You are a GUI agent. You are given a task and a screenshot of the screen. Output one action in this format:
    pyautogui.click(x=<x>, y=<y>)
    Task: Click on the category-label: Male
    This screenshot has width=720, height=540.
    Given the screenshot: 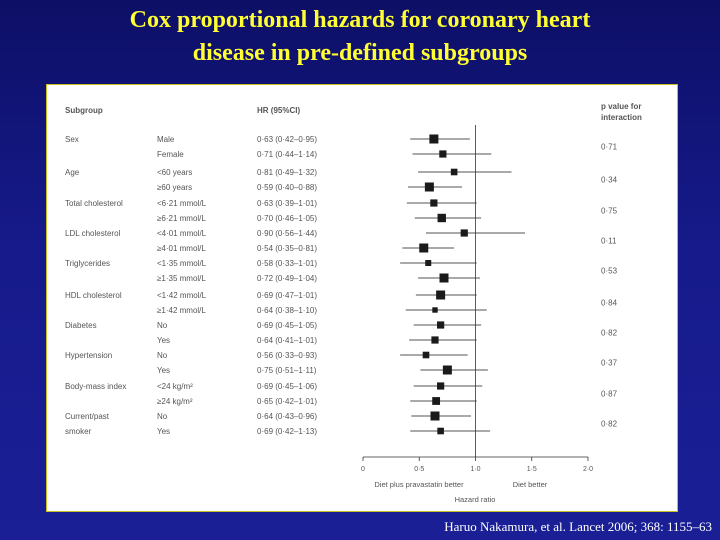 What is the action you would take?
    pyautogui.click(x=166, y=139)
    